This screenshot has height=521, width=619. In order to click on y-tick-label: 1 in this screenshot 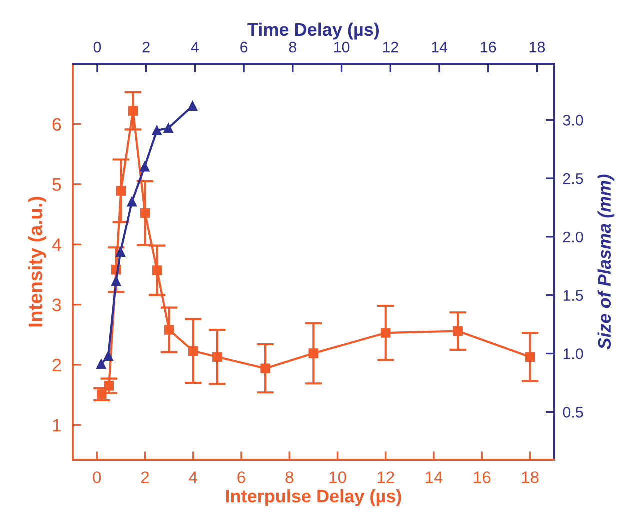, I will do `click(57, 425)`.